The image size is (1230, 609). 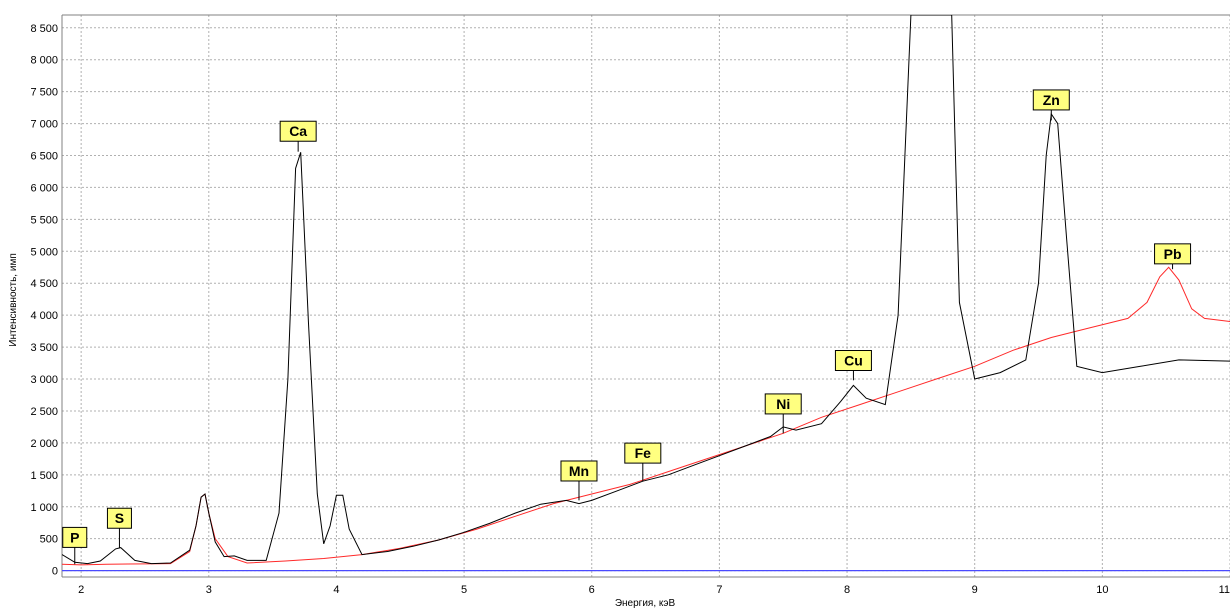 I want to click on element-label-fe: Fe, so click(x=643, y=462).